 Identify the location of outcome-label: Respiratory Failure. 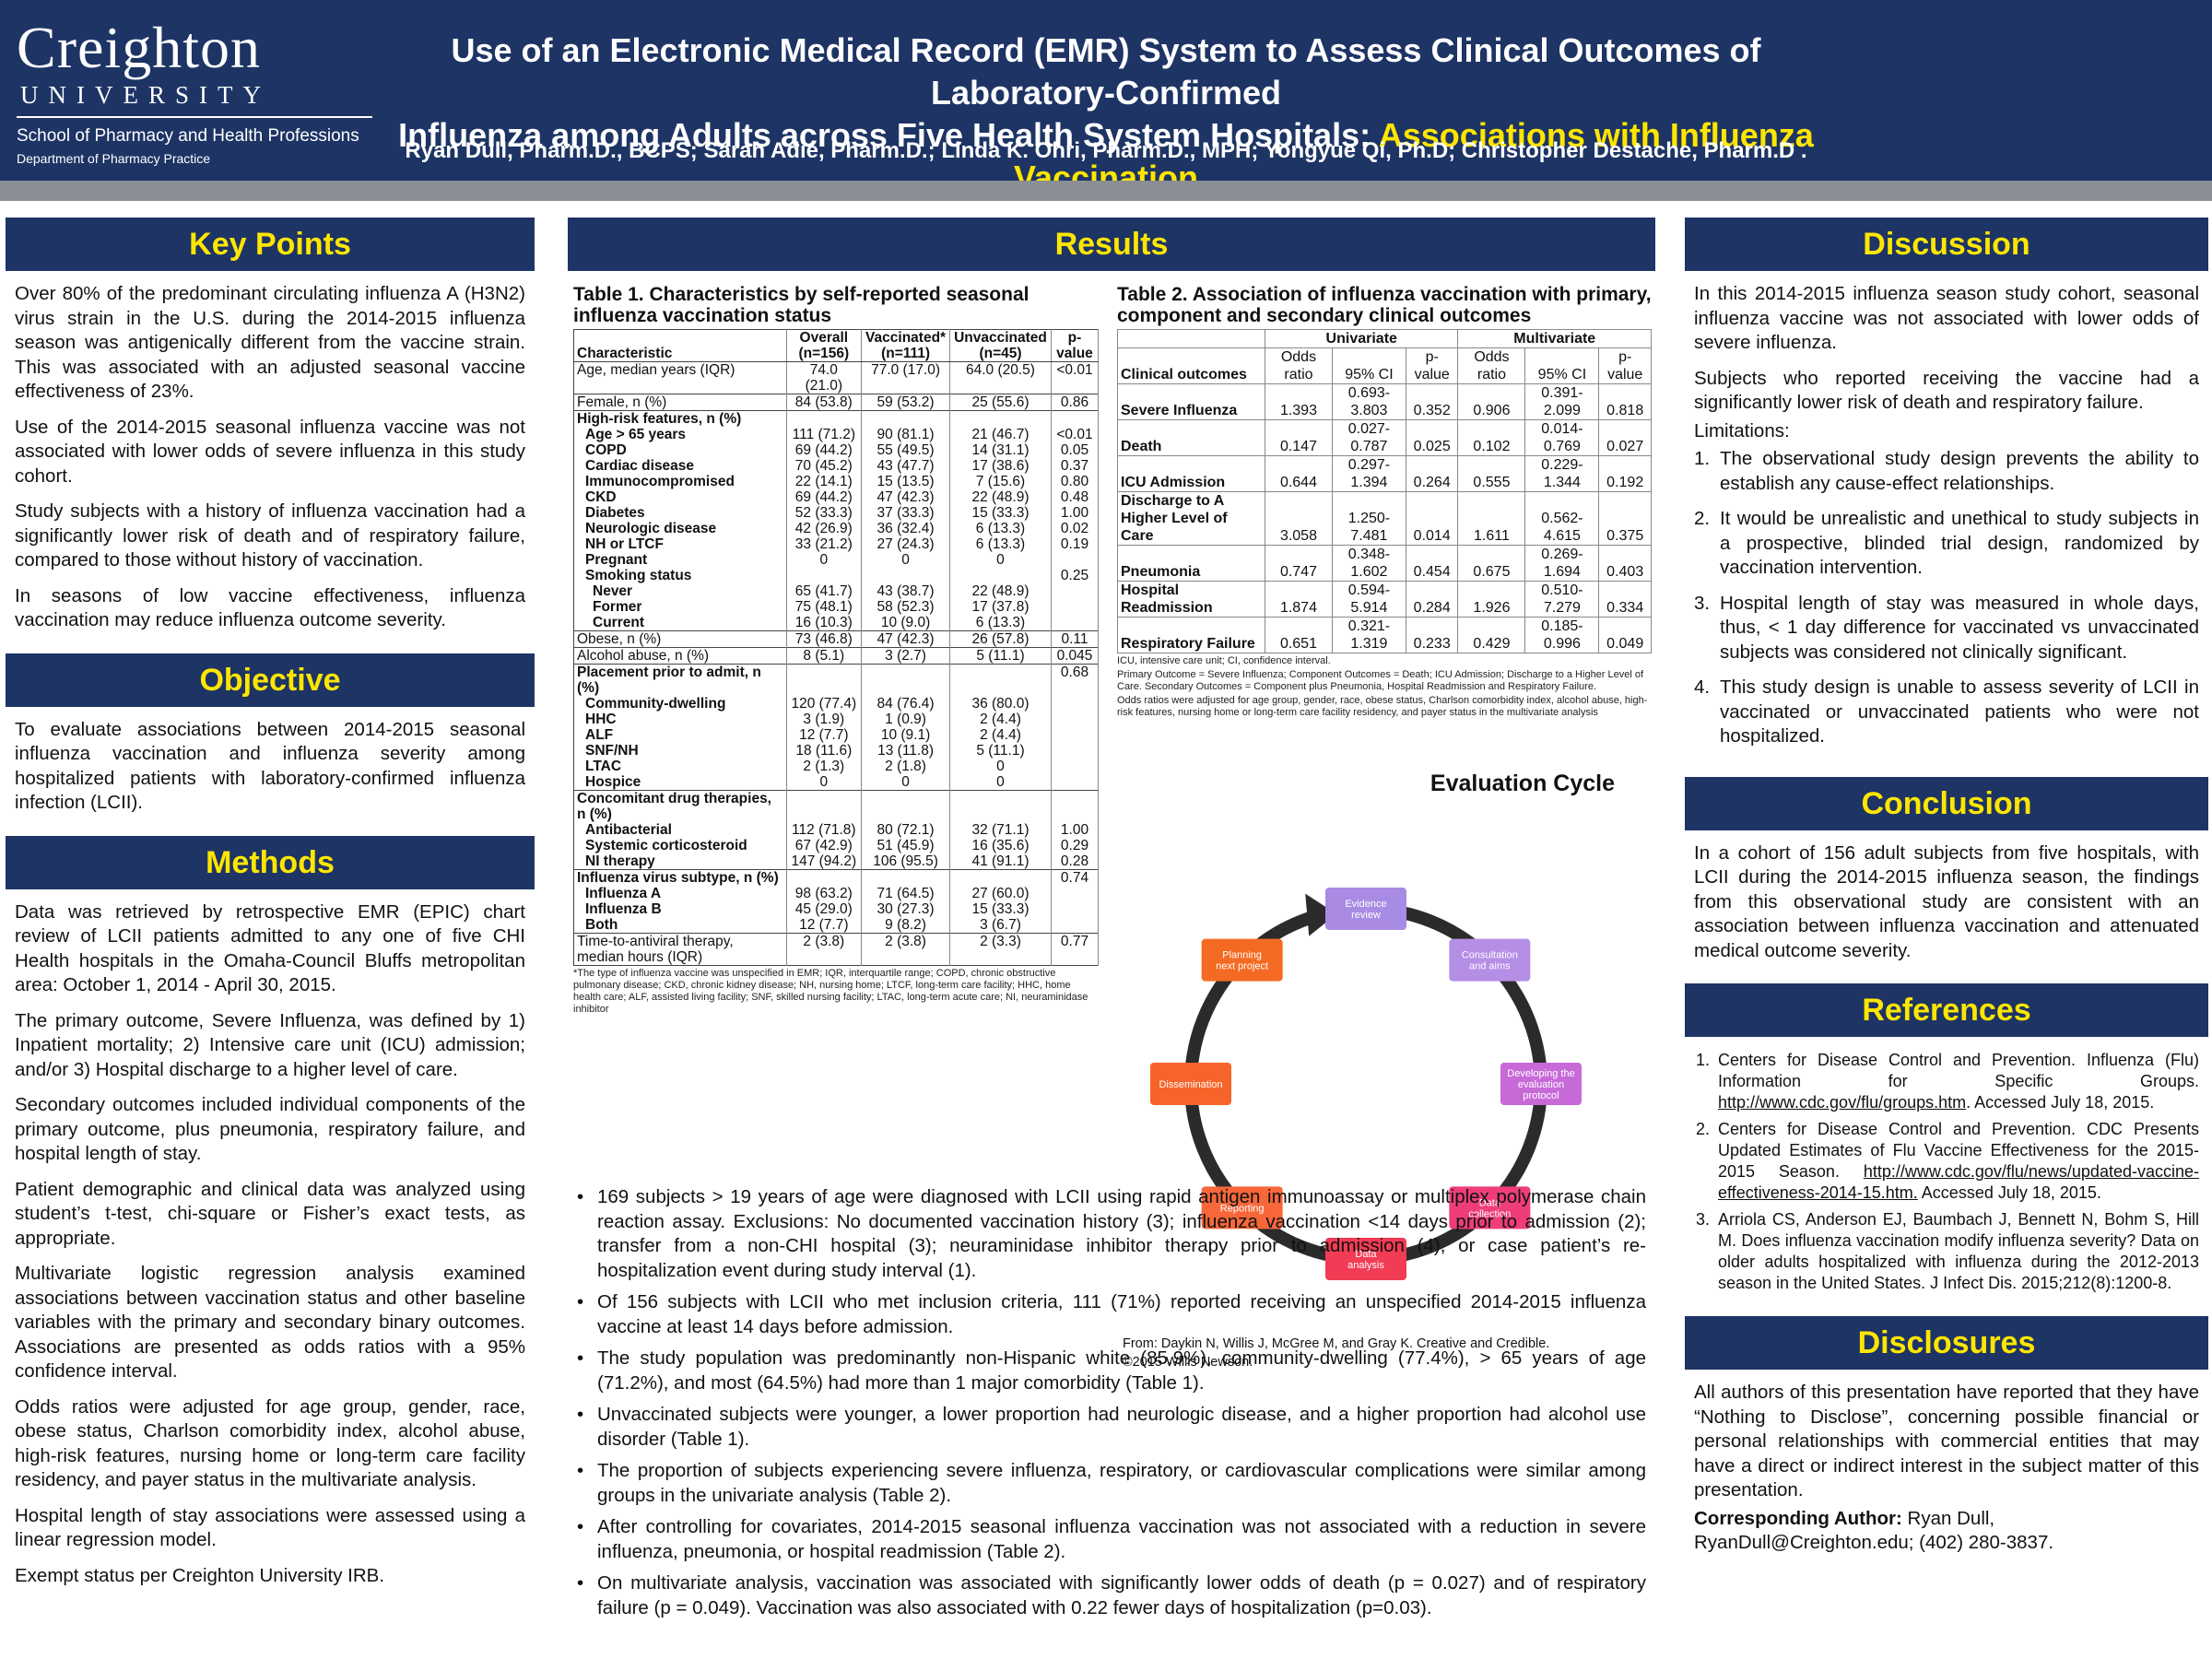
(1191, 635).